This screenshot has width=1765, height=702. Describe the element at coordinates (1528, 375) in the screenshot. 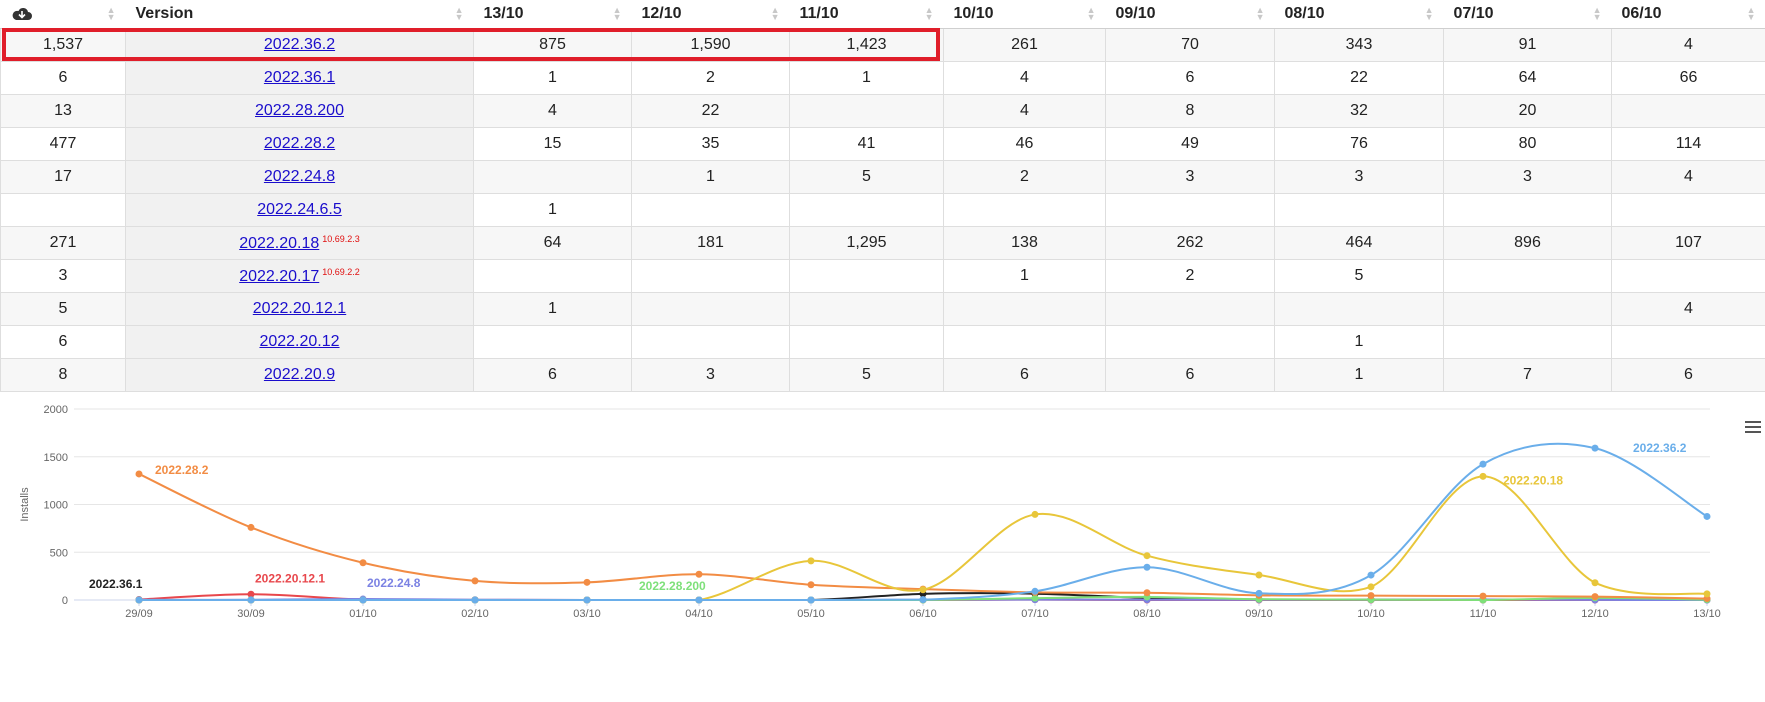

I see `daily-installs-cell: 7` at that location.